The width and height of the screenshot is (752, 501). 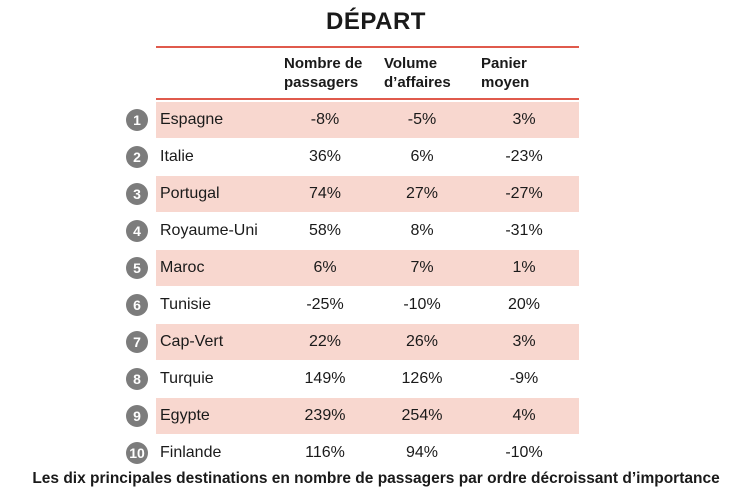 What do you see at coordinates (524, 378) in the screenshot?
I see `basket-value: -9%` at bounding box center [524, 378].